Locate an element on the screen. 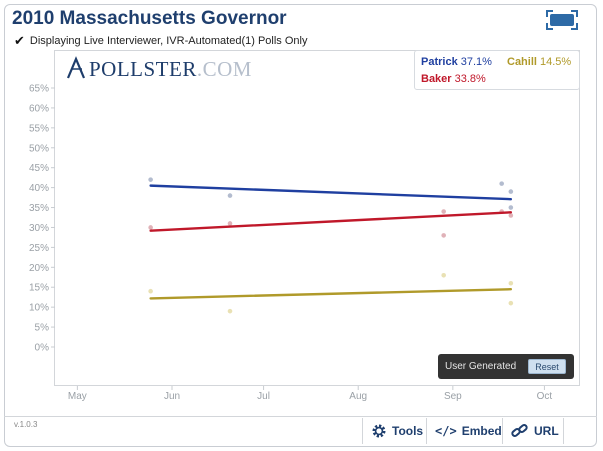 This screenshot has width=603, height=451. pollster-logo-suffix: .COM is located at coordinates (224, 69).